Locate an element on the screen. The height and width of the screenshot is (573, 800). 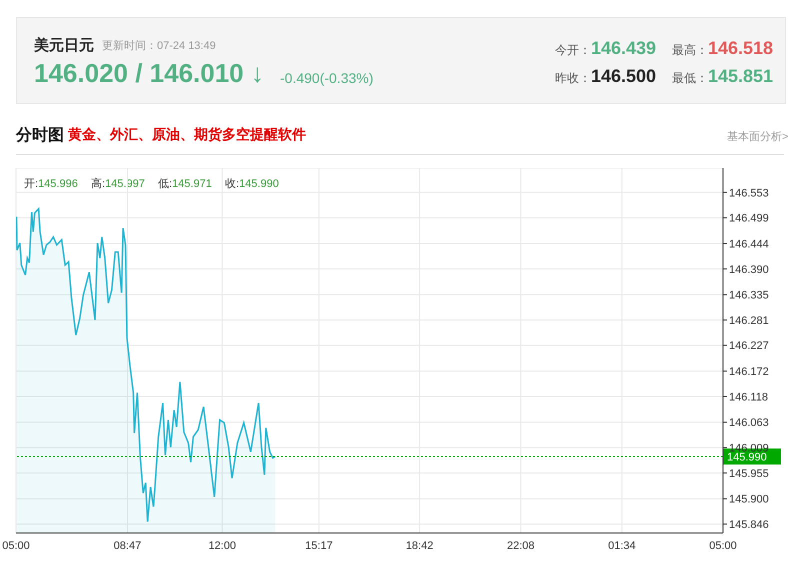
annotation: 开:145.996 is located at coordinates (51, 184).